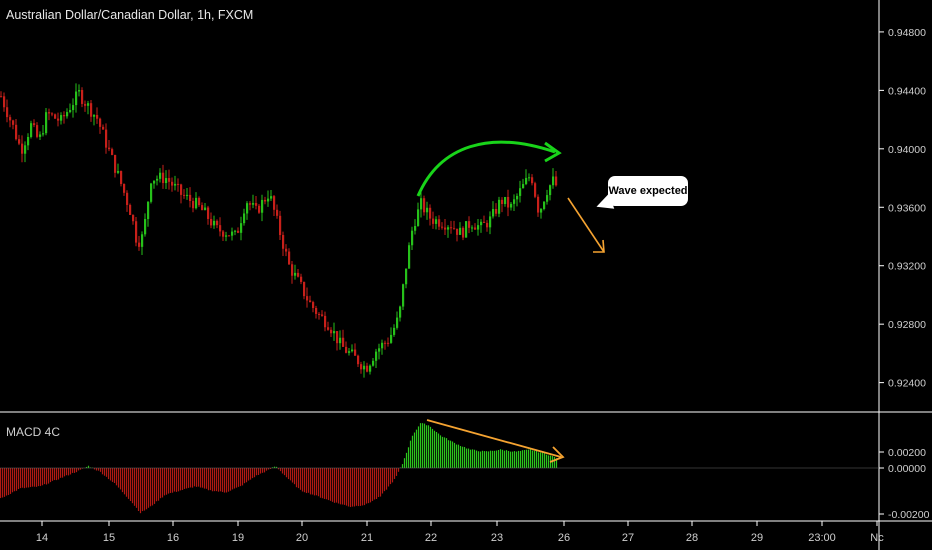 Image resolution: width=932 pixels, height=550 pixels. Describe the element at coordinates (460, 532) in the screenshot. I see `time-axis: 14 15 16 19 20 21 22 23 26 27 28 29 23:00 Nc` at that location.